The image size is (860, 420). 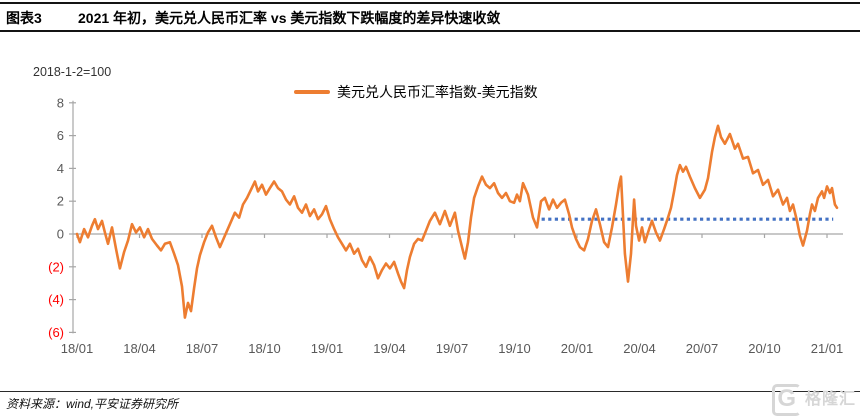 I want to click on watermark-brand-text: 格隆汇, so click(x=830, y=399).